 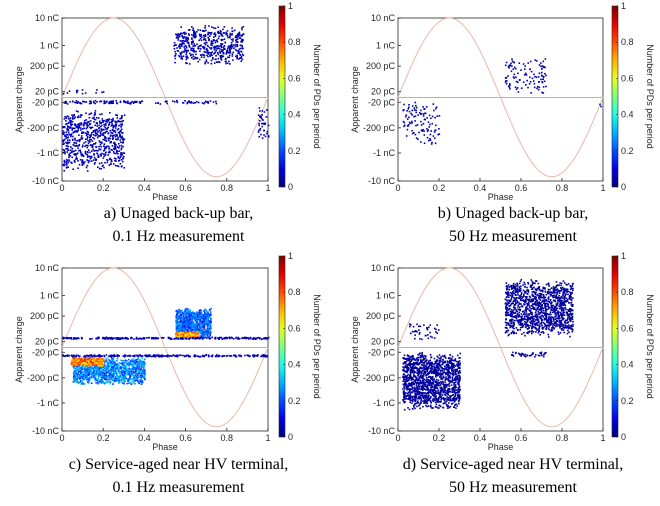 I want to click on colorbar-tick-label: 1, so click(x=623, y=6).